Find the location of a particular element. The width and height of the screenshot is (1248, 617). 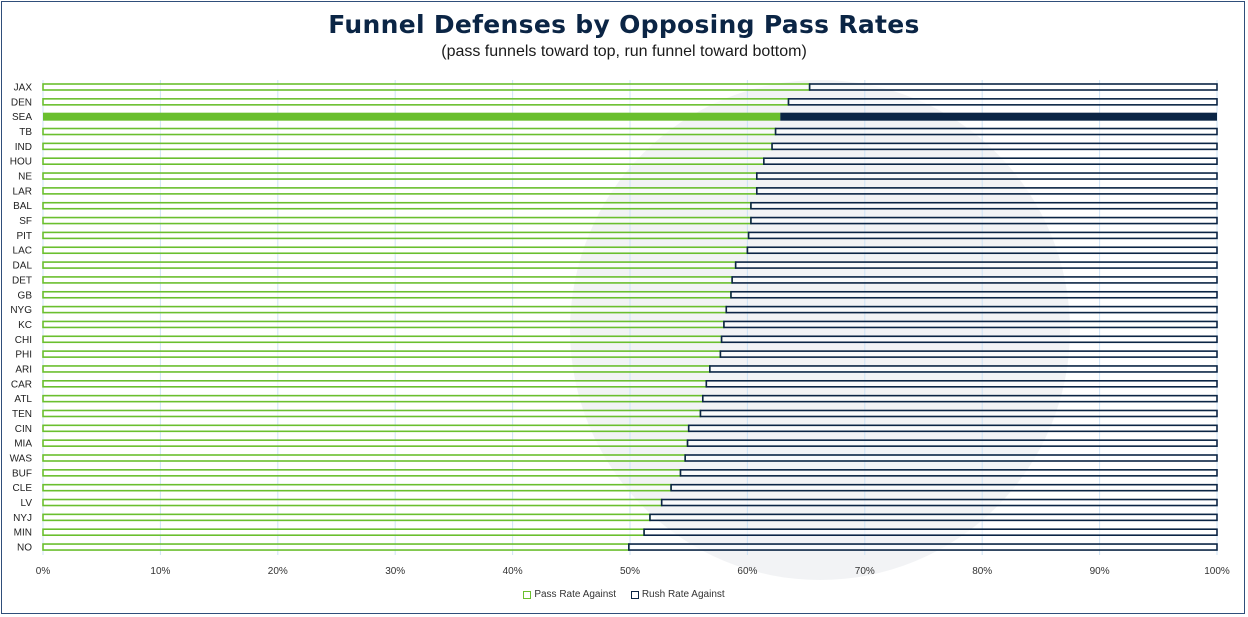

y-tick-label: CIN is located at coordinates (23, 429).